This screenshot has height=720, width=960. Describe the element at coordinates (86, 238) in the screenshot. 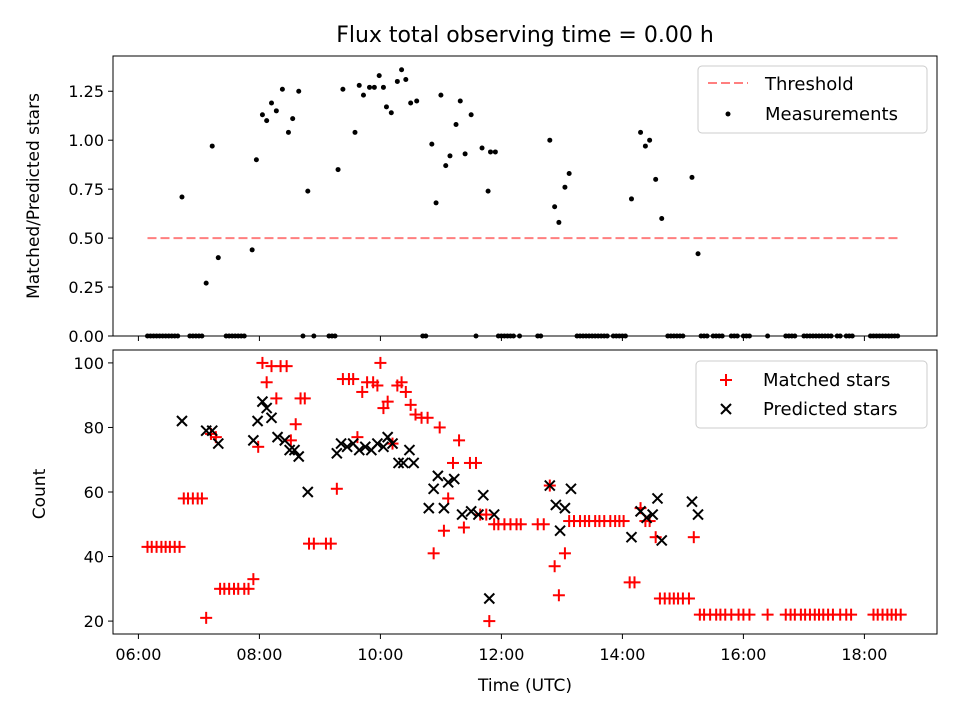

I see `top-y-tick-label: 0.50` at that location.